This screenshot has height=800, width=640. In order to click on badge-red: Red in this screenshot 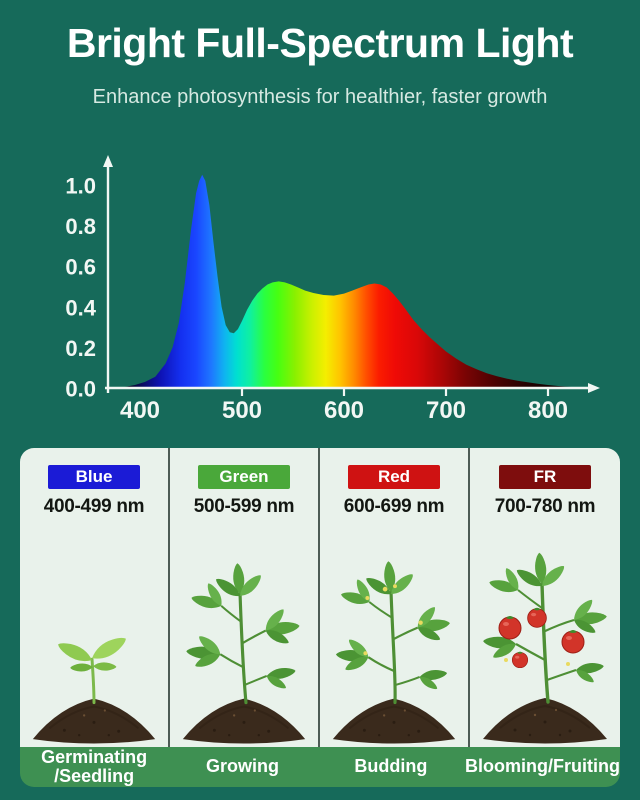, I will do `click(394, 477)`.